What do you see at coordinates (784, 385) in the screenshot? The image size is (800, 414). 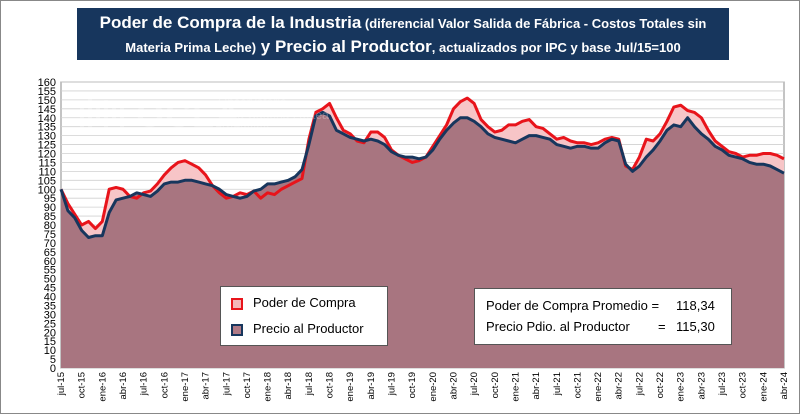 I see `x-tick-label: abr-24` at bounding box center [784, 385].